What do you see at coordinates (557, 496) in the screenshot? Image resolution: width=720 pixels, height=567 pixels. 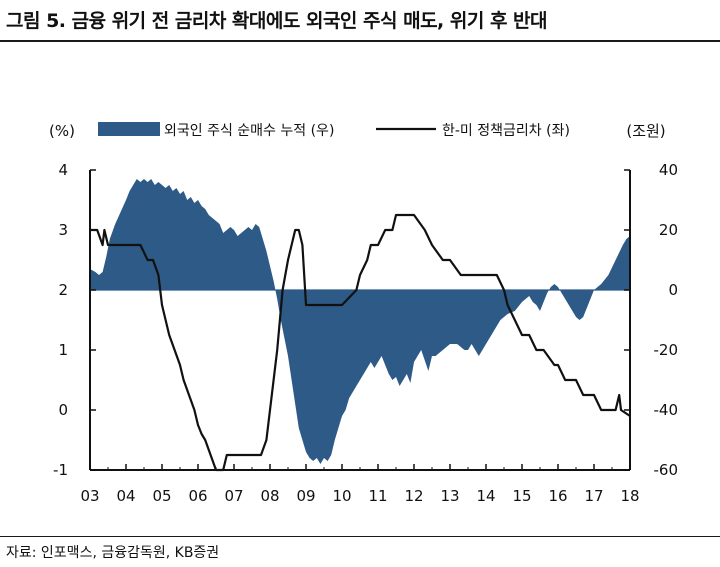 I see `x-axis-tick-label: 16` at bounding box center [557, 496].